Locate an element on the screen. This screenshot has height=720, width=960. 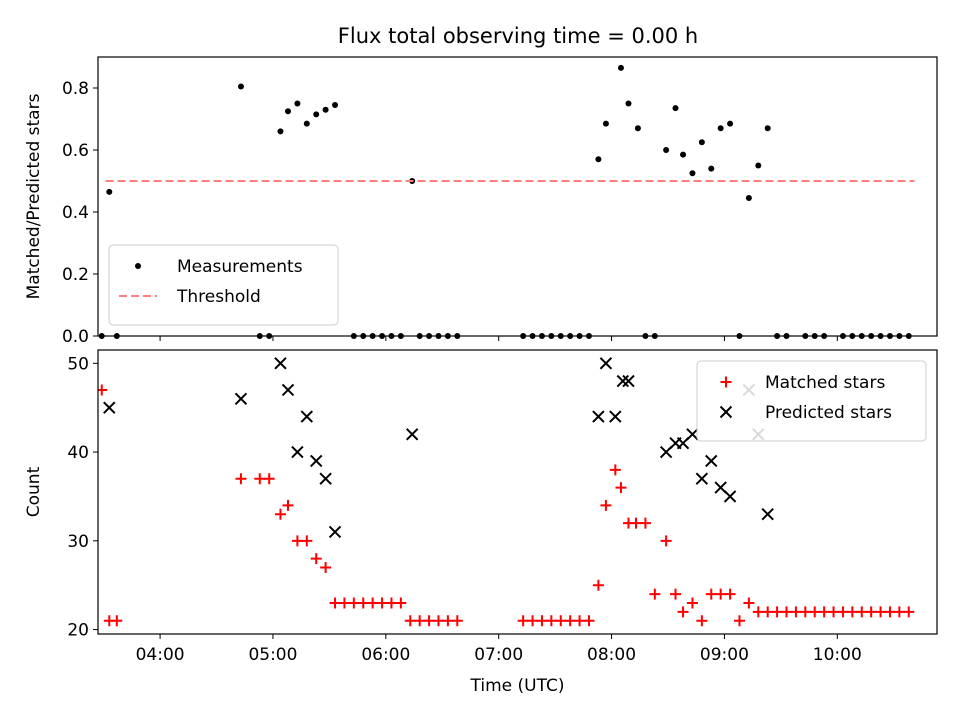
x-tick-label: 08:00 is located at coordinates (611, 655).